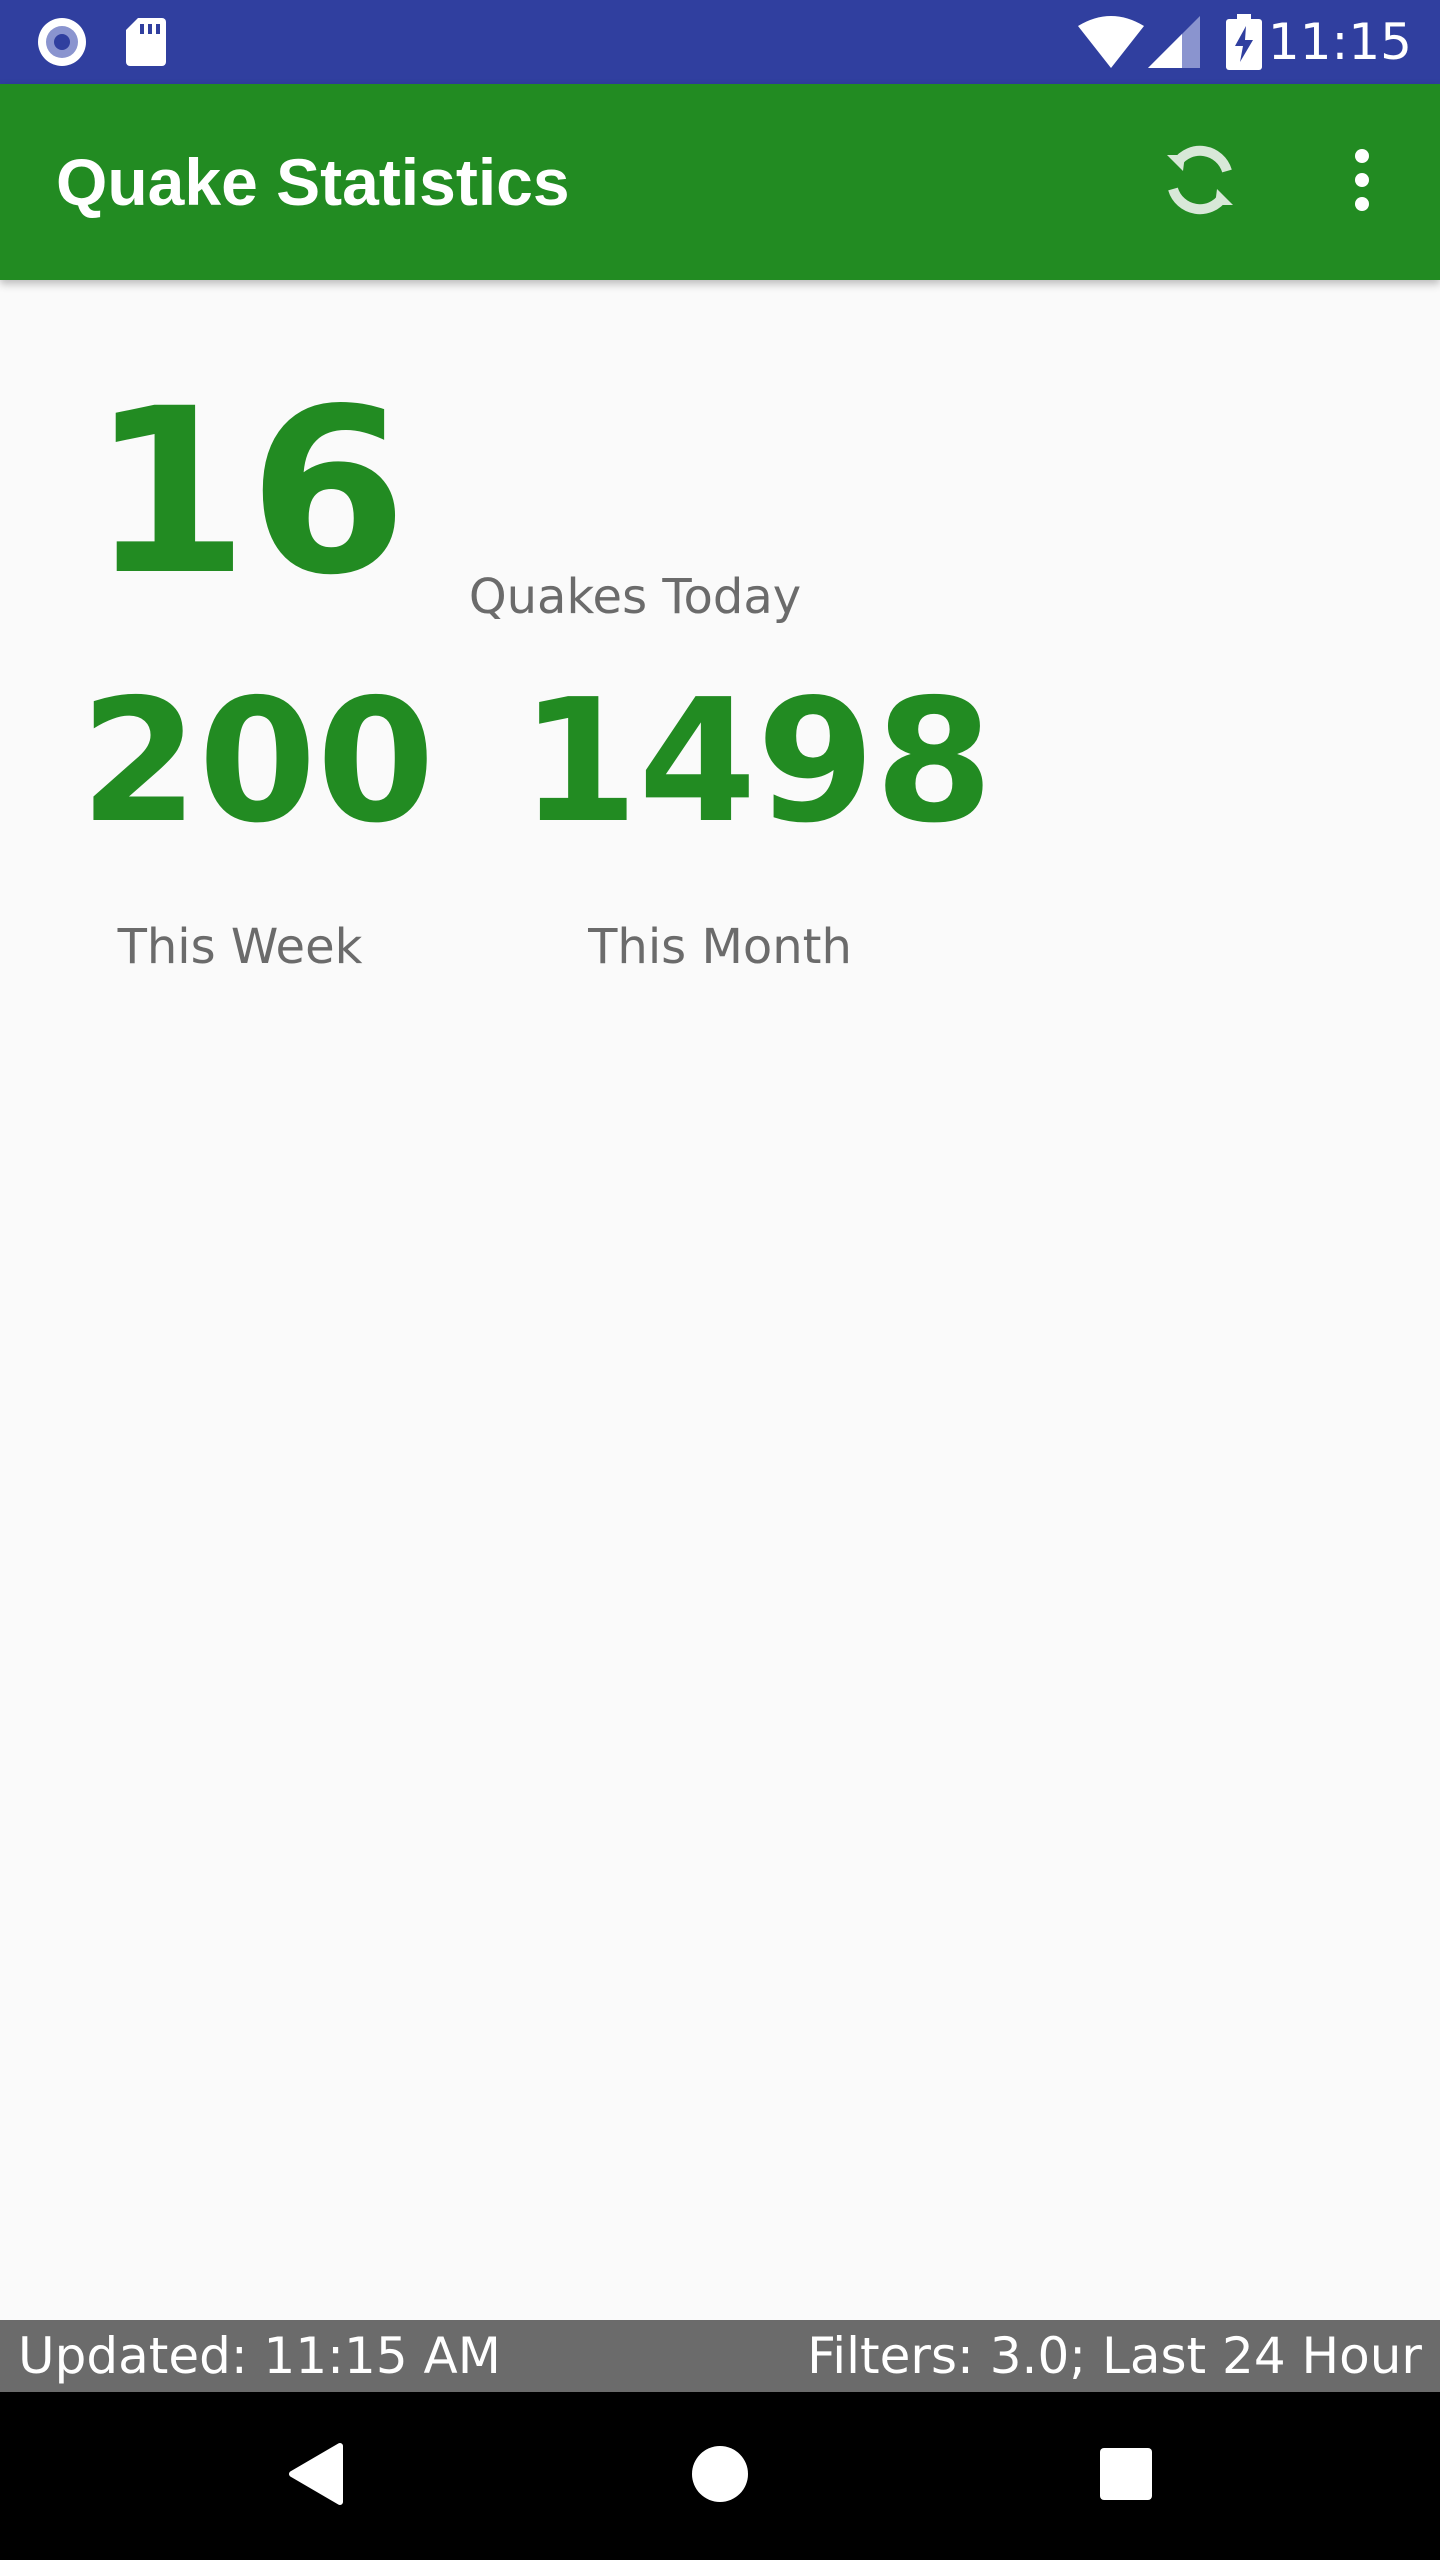 The height and width of the screenshot is (2560, 1440). I want to click on home-button, so click(720, 2476).